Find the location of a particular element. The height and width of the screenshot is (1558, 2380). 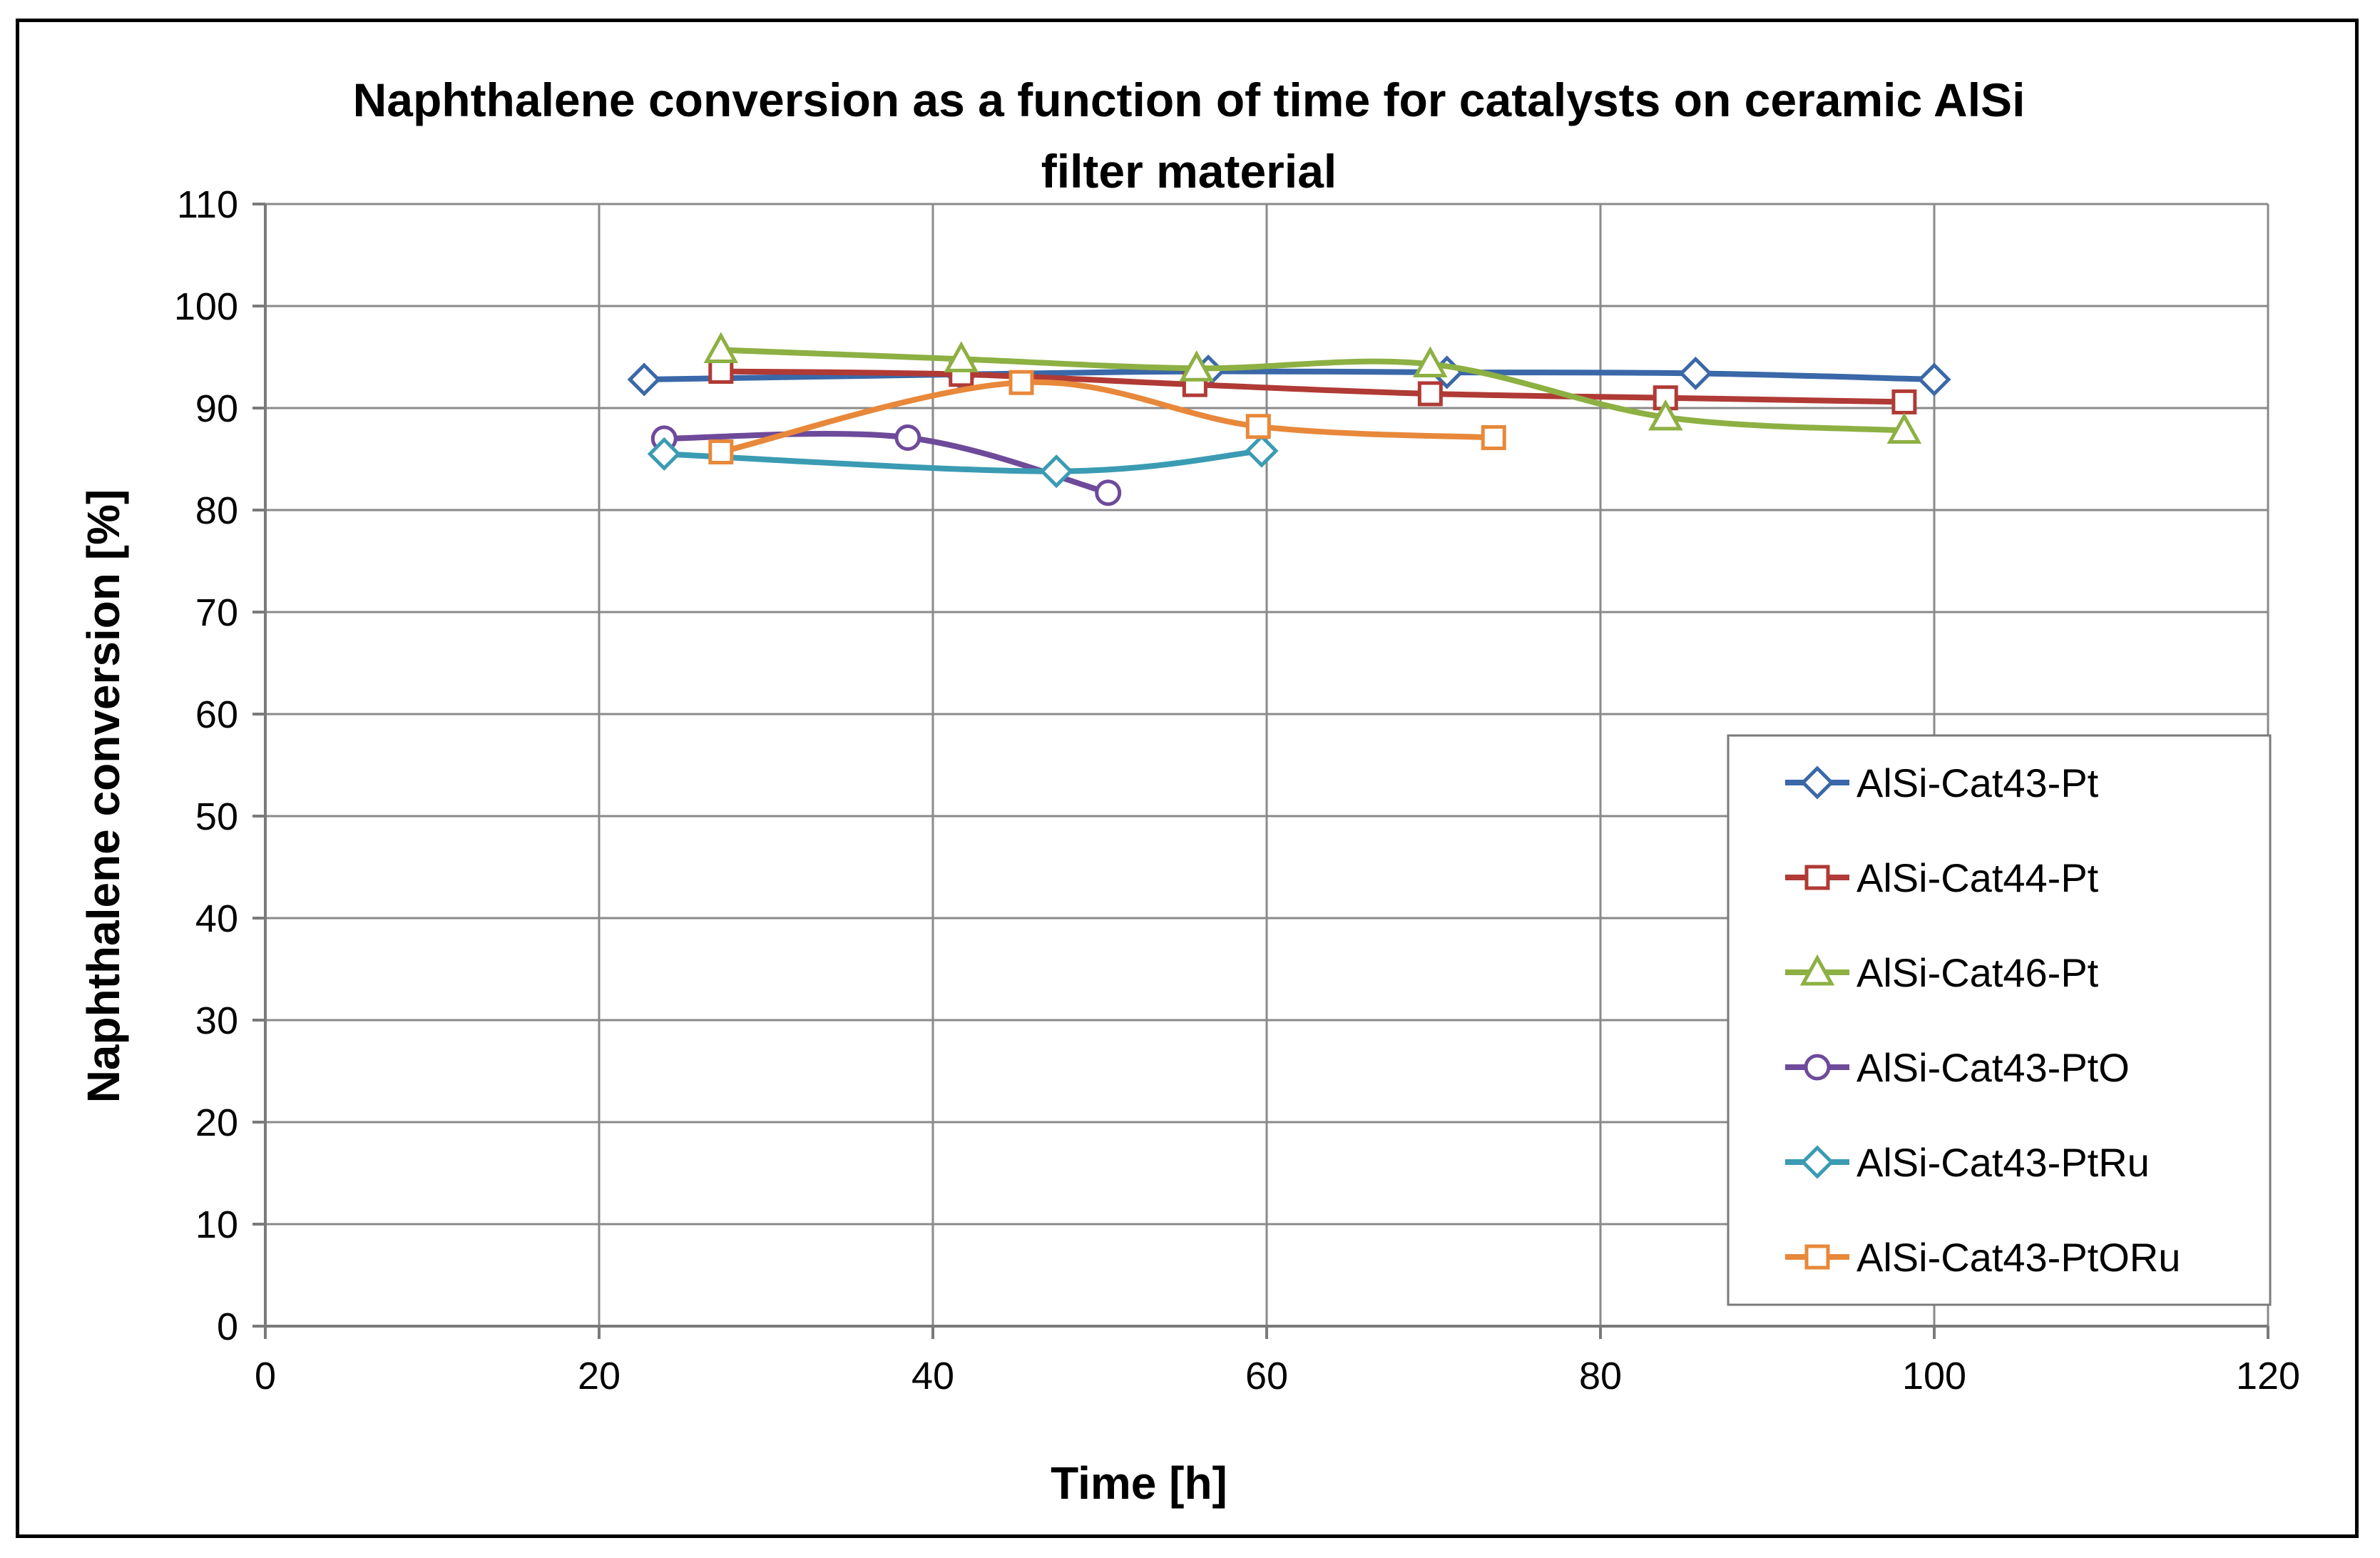

y-tick-label: 10 is located at coordinates (216, 1224).